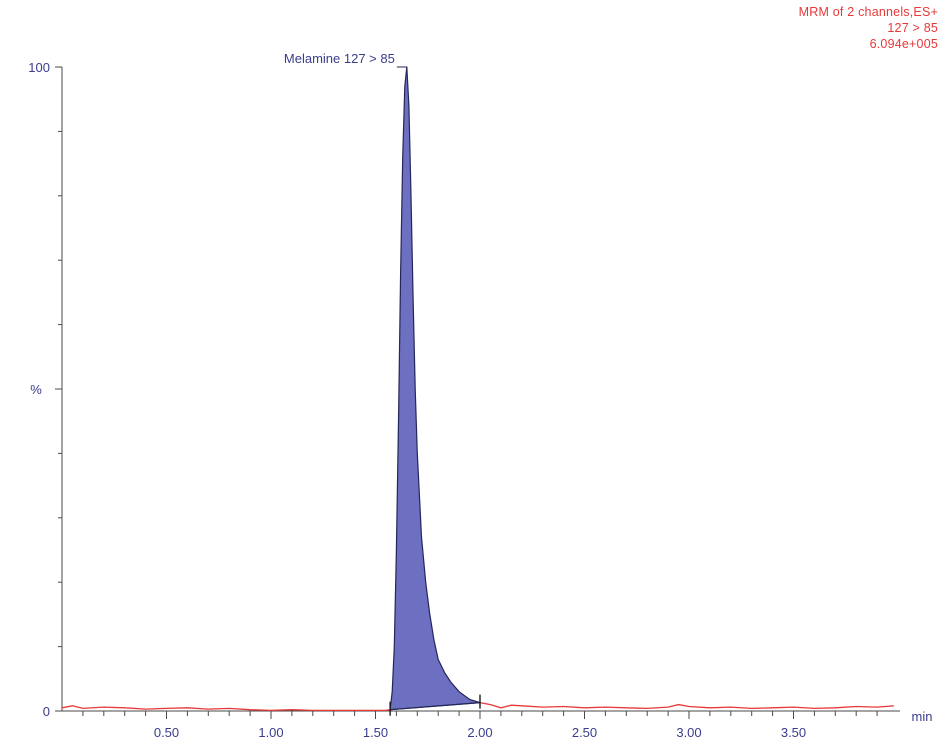  I want to click on x-tick-label: 2.50, so click(584, 732).